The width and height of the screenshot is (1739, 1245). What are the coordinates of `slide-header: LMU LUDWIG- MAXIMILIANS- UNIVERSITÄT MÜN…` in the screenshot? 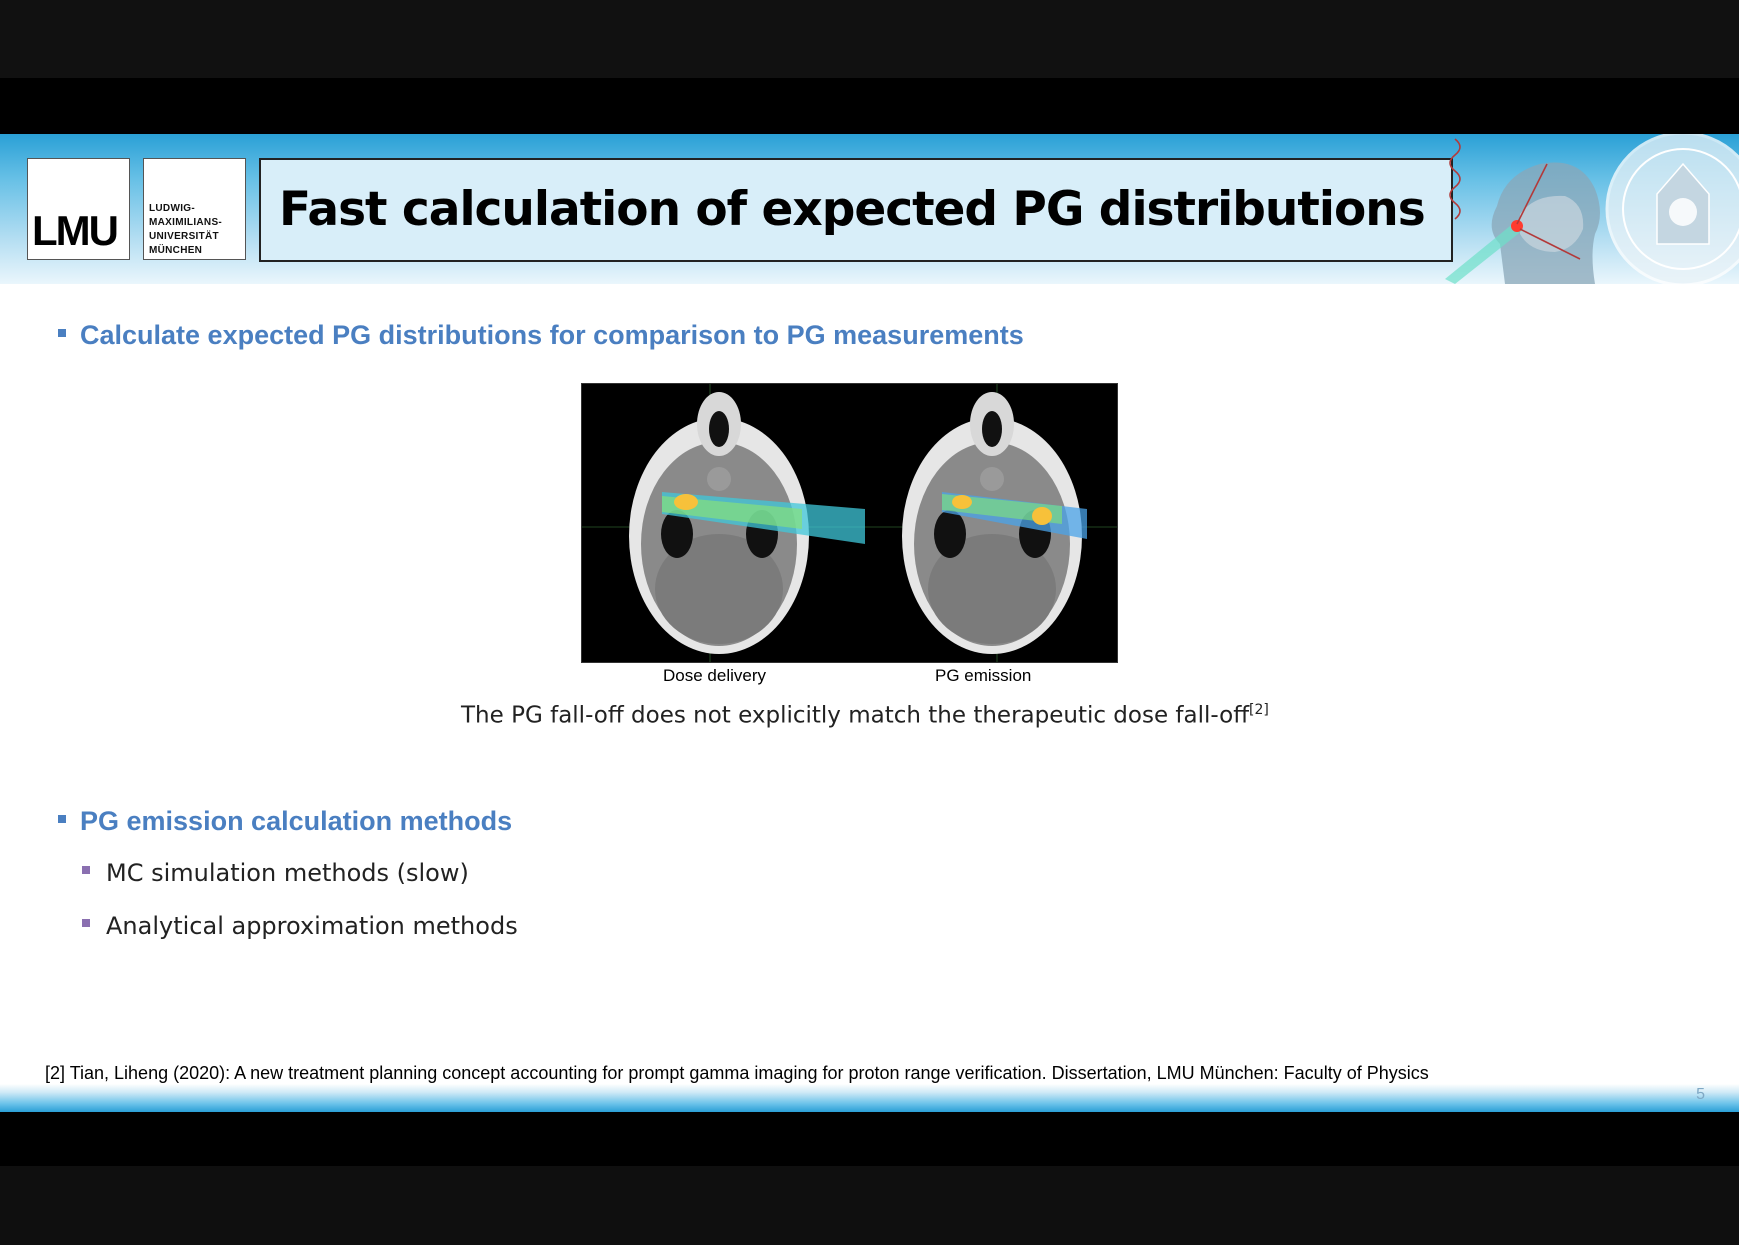 It's located at (869, 209).